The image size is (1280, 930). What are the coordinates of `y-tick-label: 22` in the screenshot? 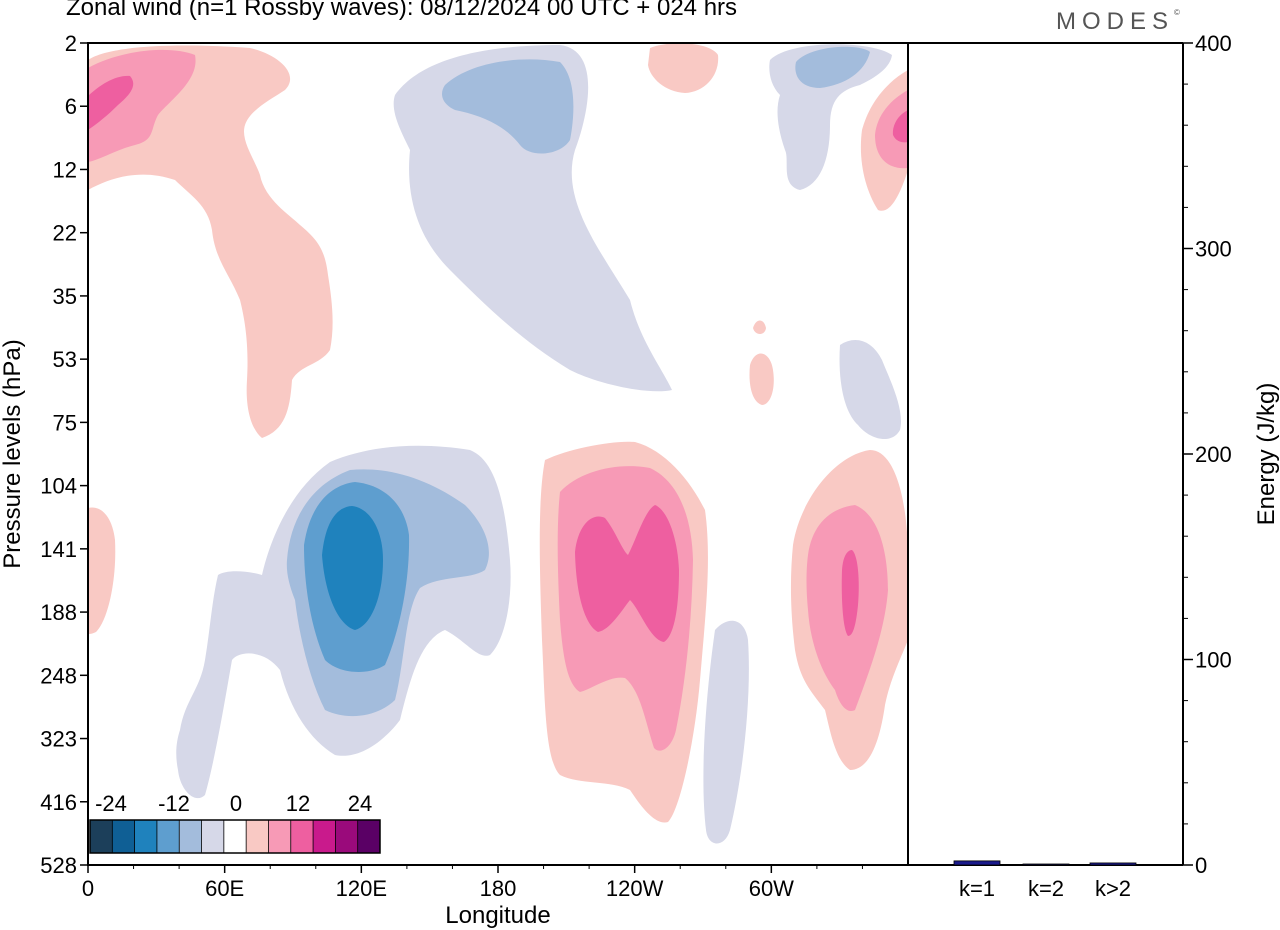 It's located at (65, 233).